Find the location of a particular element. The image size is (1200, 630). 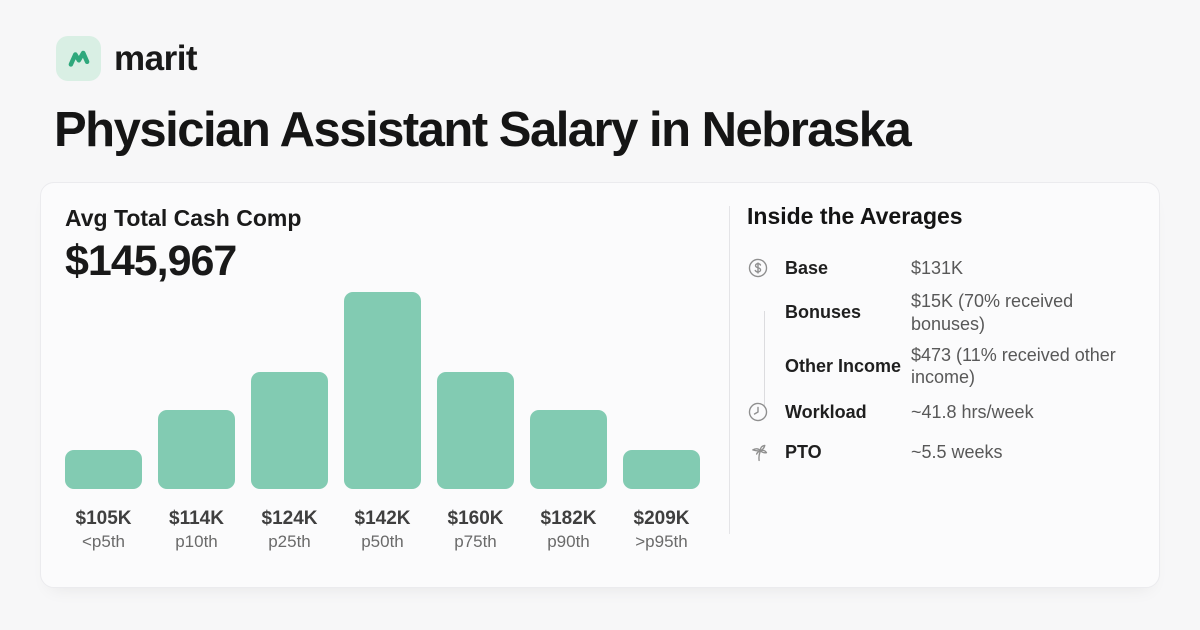

bar-p90 is located at coordinates (568, 449).